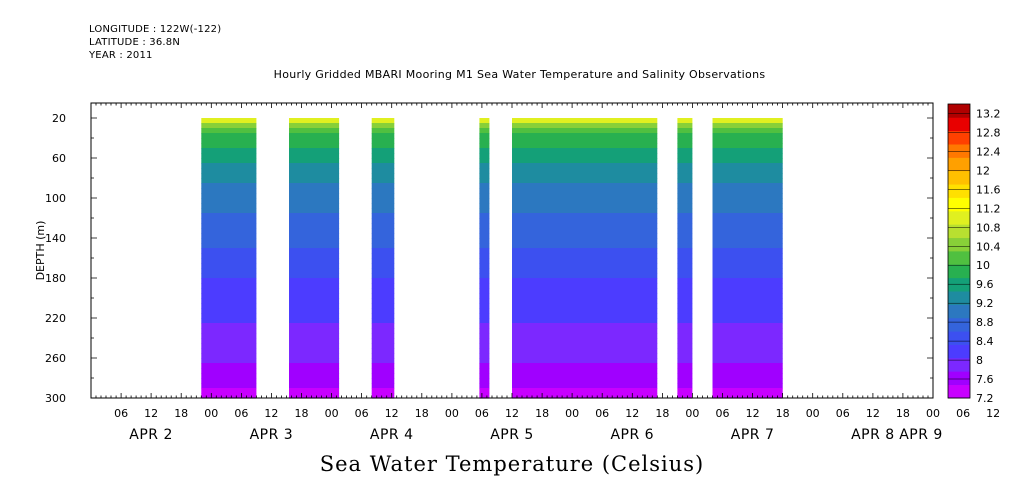 This screenshot has width=1009, height=504. What do you see at coordinates (59, 118) in the screenshot?
I see `y-tick-label: 20` at bounding box center [59, 118].